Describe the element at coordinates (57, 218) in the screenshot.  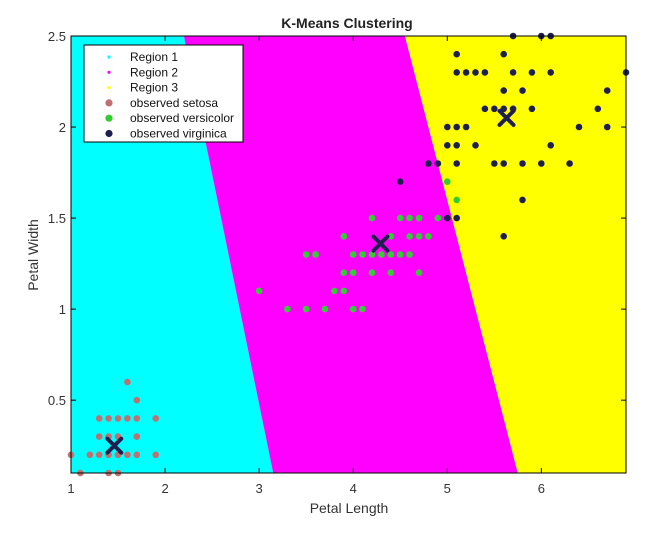
I see `y-tick-label: 1.5` at that location.